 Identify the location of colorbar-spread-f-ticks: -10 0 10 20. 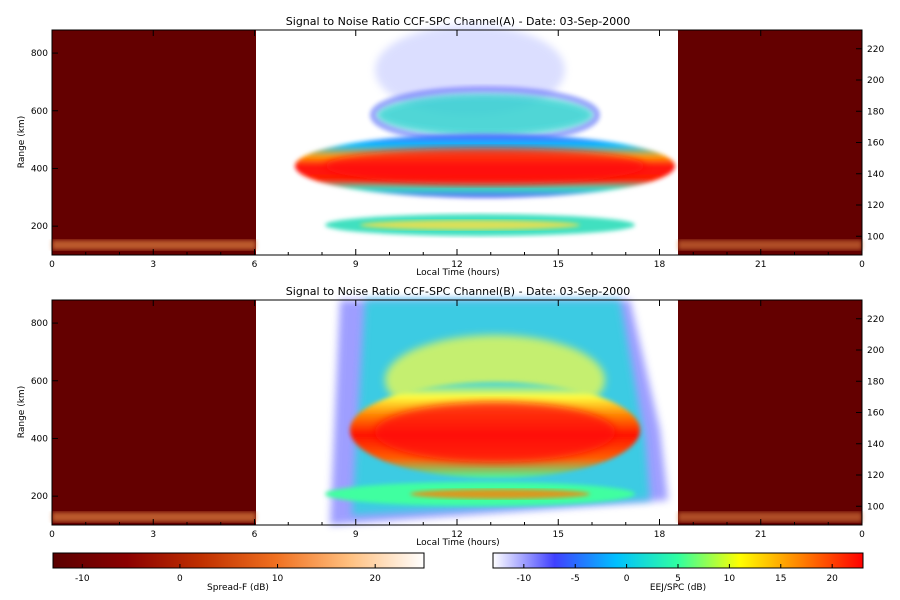
(228, 574).